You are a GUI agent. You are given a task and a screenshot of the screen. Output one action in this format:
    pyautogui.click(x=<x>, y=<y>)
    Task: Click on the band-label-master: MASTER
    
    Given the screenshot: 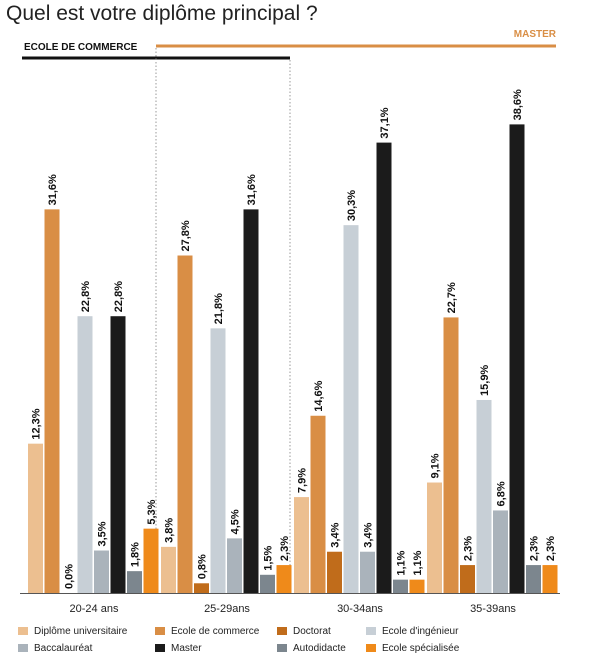 What is the action you would take?
    pyautogui.click(x=535, y=34)
    